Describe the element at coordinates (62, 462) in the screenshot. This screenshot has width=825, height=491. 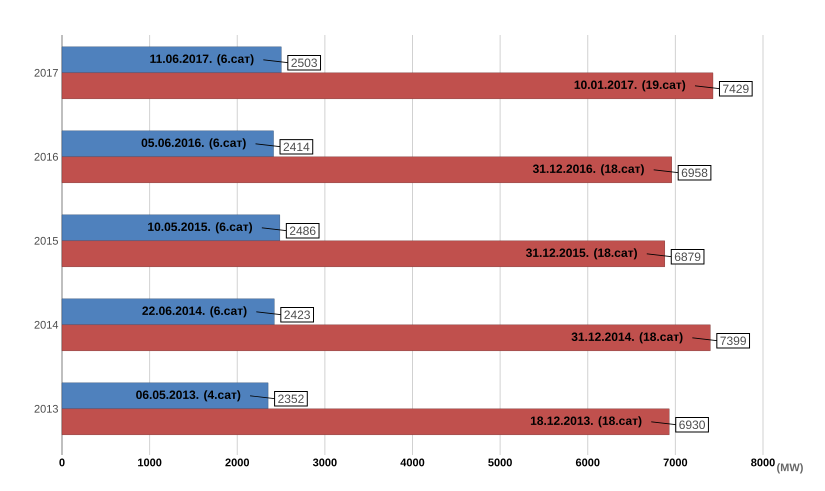
I see `x-tick-label: 0` at that location.